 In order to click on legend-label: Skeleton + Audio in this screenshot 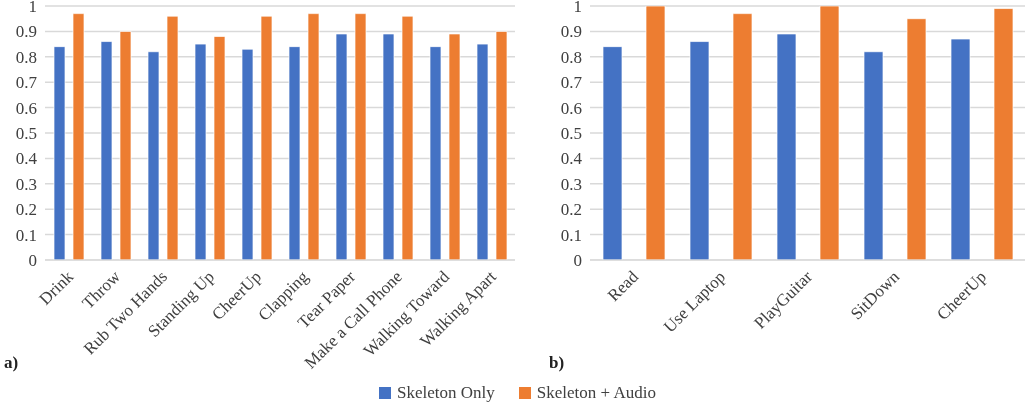, I will do `click(596, 393)`.